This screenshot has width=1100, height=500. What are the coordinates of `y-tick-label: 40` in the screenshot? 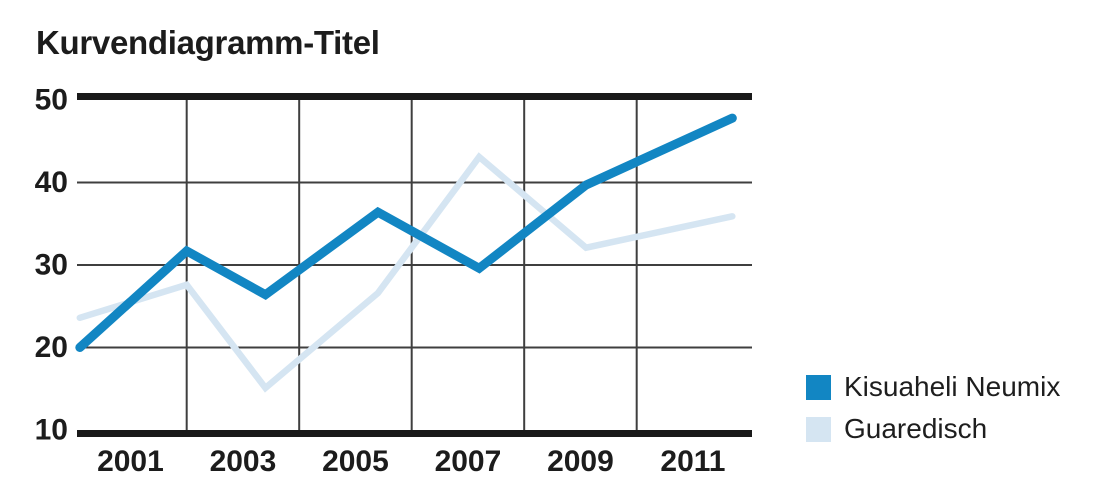 It's located at (51, 182).